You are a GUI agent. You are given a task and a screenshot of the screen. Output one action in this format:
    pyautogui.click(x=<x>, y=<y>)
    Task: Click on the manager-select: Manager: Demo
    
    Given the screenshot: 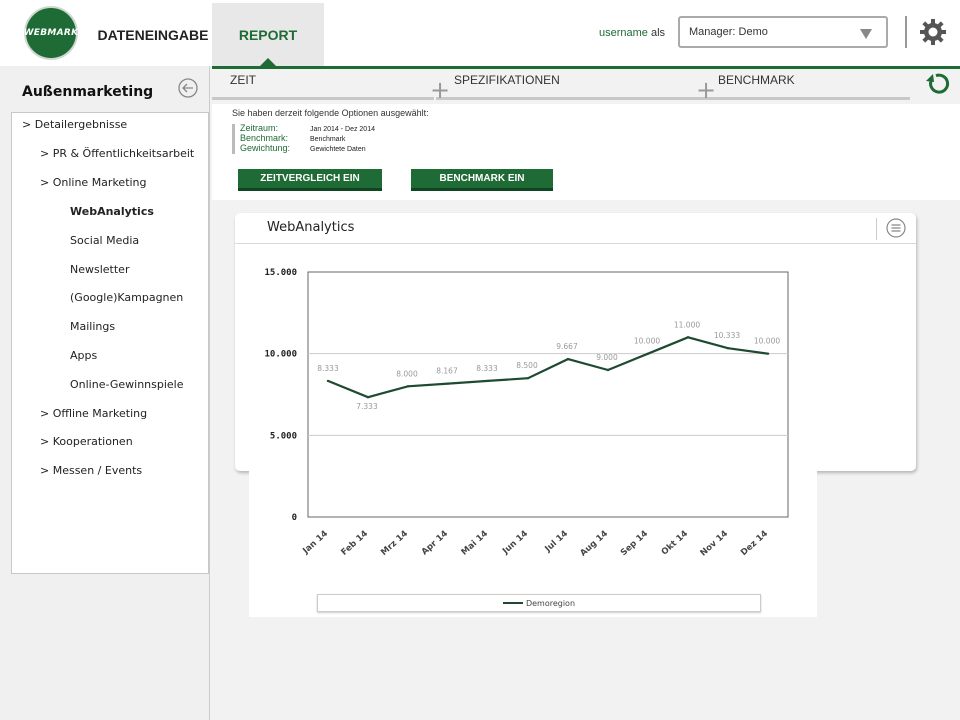 What is the action you would take?
    pyautogui.click(x=783, y=32)
    